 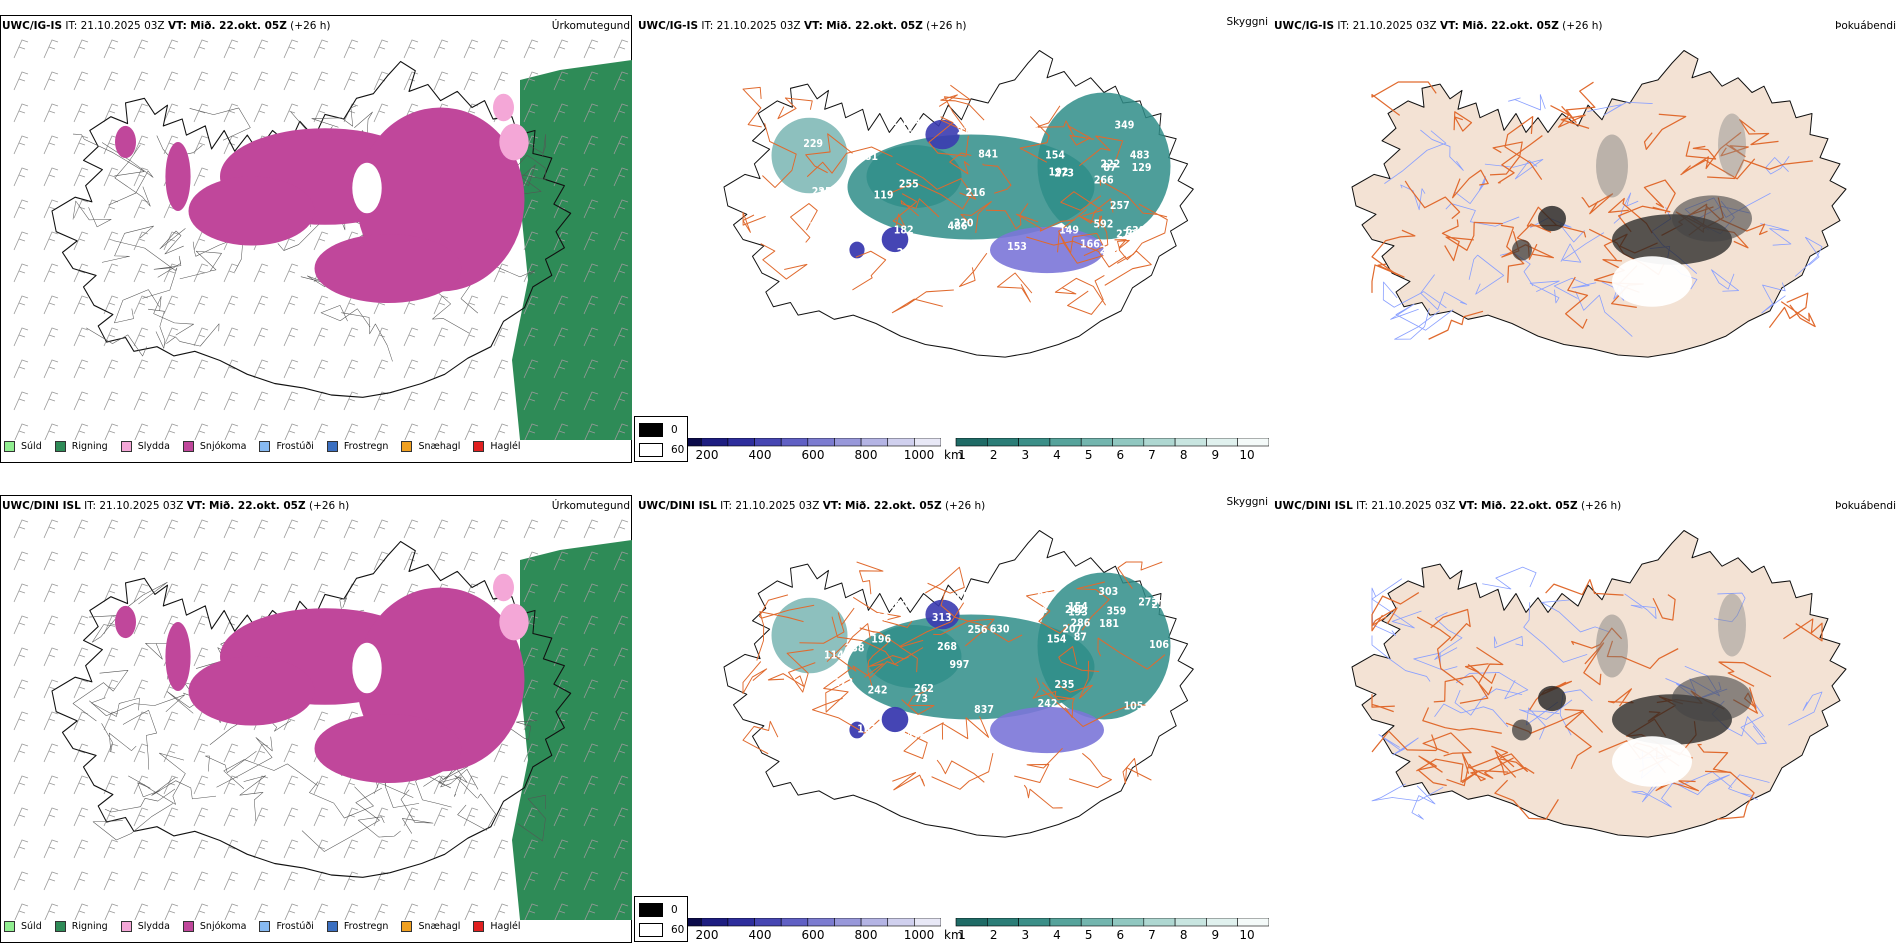 What do you see at coordinates (1104, 181) in the screenshot?
I see `cloud-base-label: 266` at bounding box center [1104, 181].